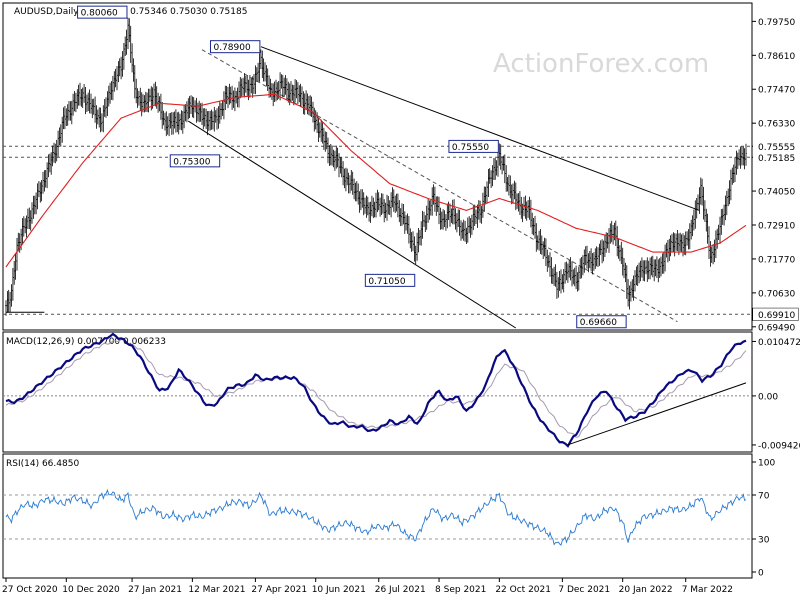 This screenshot has height=600, width=800. I want to click on price-y-label-1: 0.78610, so click(776, 57).